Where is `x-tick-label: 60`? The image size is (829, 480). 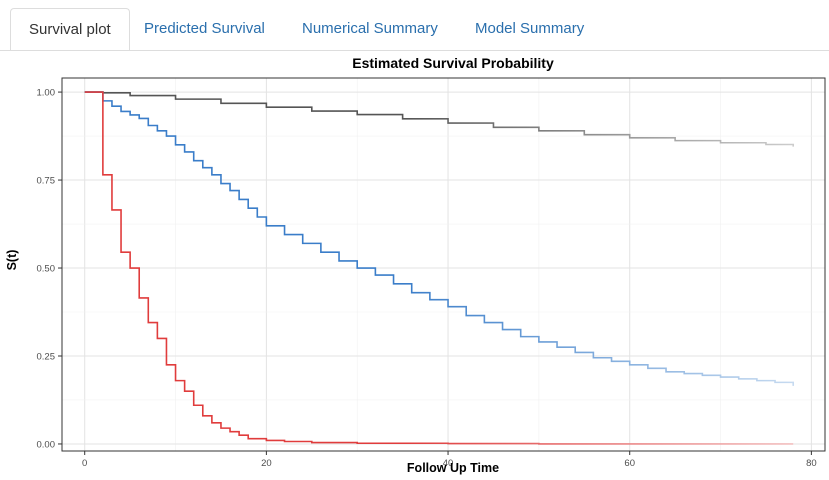 x-tick-label: 60 is located at coordinates (629, 463).